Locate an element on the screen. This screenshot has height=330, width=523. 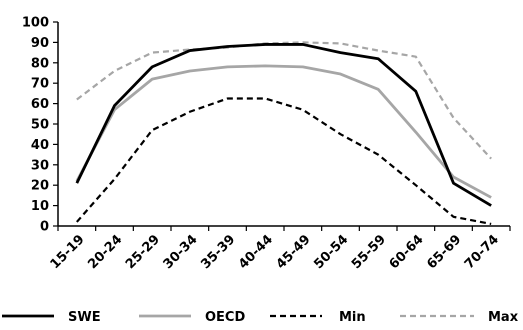
x-tick-label: 55-59 is located at coordinates (369, 252).